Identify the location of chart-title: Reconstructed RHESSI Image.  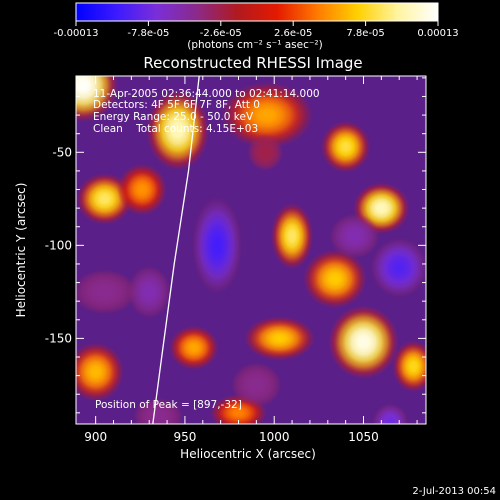
(252, 63).